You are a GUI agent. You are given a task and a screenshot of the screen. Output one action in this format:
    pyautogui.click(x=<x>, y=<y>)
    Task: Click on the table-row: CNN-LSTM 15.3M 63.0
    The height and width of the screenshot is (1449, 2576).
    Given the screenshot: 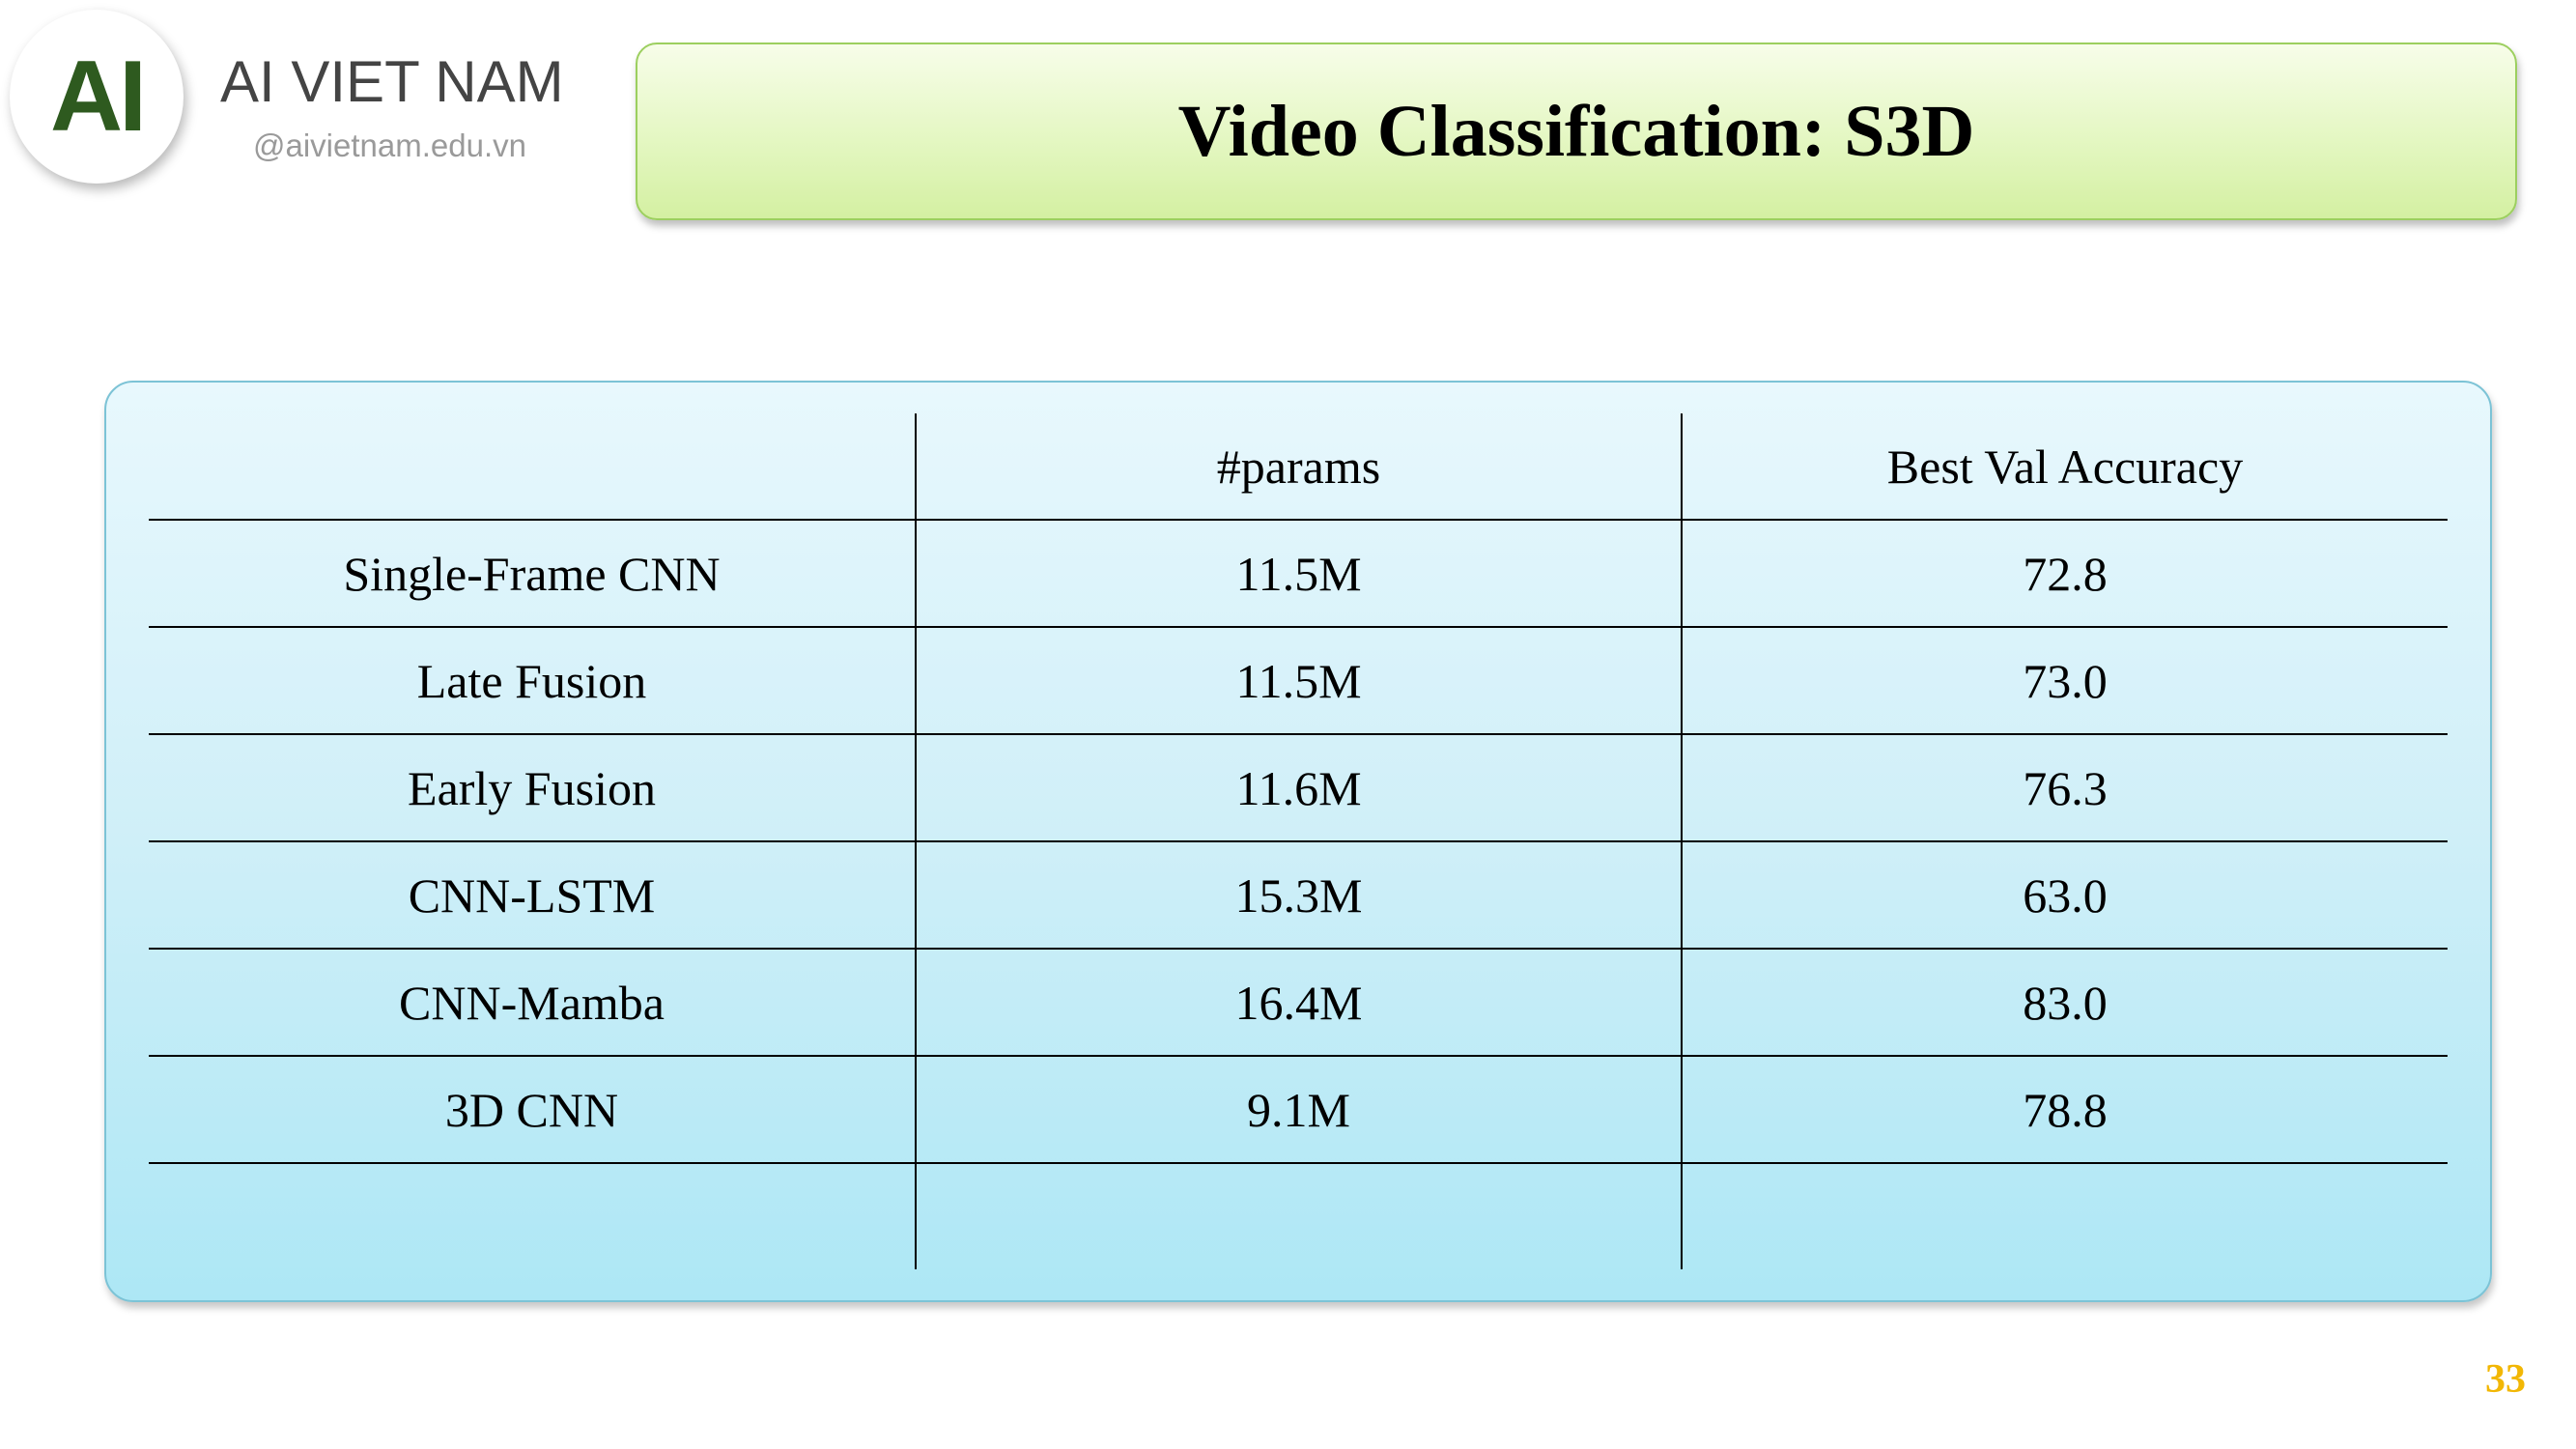 What is the action you would take?
    pyautogui.click(x=1298, y=895)
    